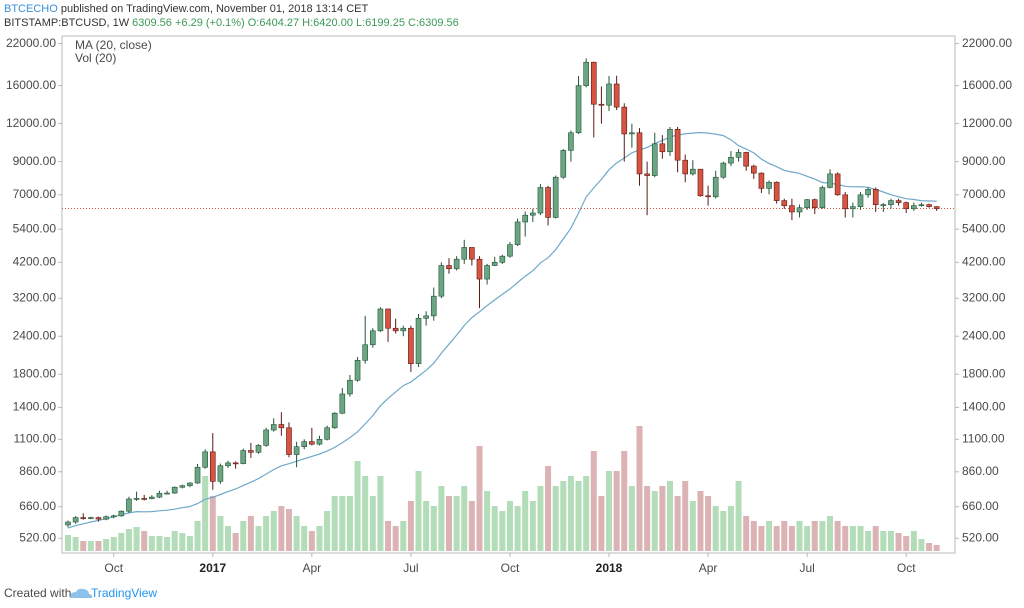 Image resolution: width=1024 pixels, height=608 pixels. What do you see at coordinates (188, 23) in the screenshot?
I see `price: 6309.56 +6.29 (+0.1%)` at bounding box center [188, 23].